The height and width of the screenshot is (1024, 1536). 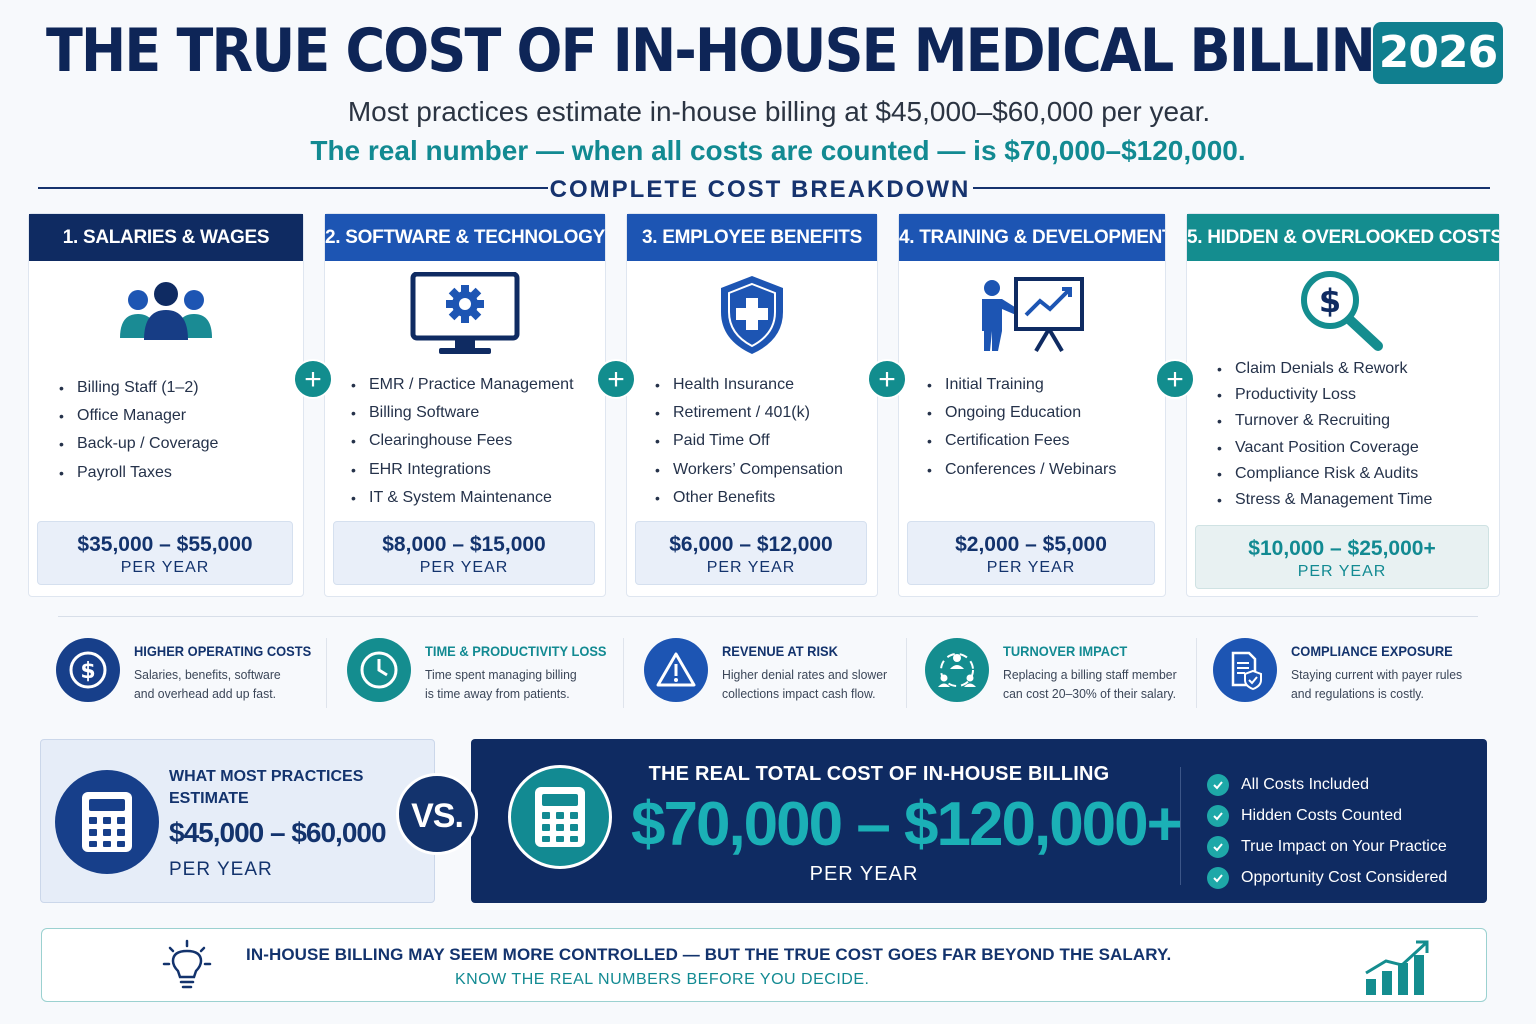 What do you see at coordinates (462, 385) in the screenshot?
I see `list-item: EMR / Practice Management` at bounding box center [462, 385].